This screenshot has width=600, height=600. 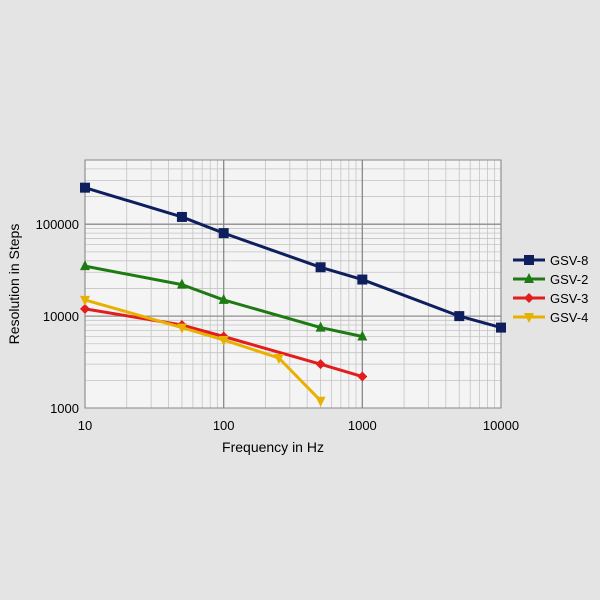 What do you see at coordinates (224, 425) in the screenshot?
I see `x-tick-label: 100` at bounding box center [224, 425].